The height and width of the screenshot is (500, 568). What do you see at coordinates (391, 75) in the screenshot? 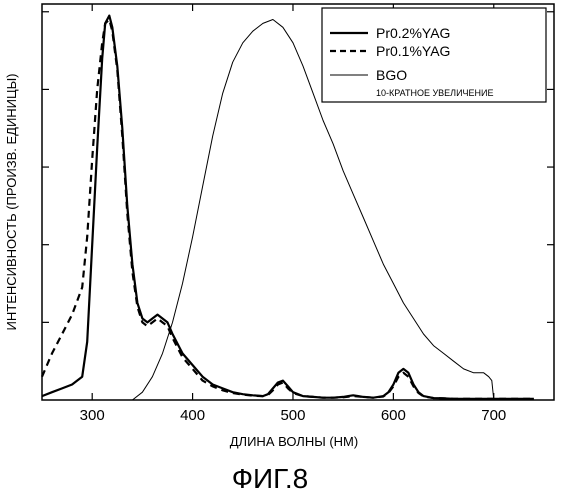
I see `legend-label-bgo: BGO` at bounding box center [391, 75].